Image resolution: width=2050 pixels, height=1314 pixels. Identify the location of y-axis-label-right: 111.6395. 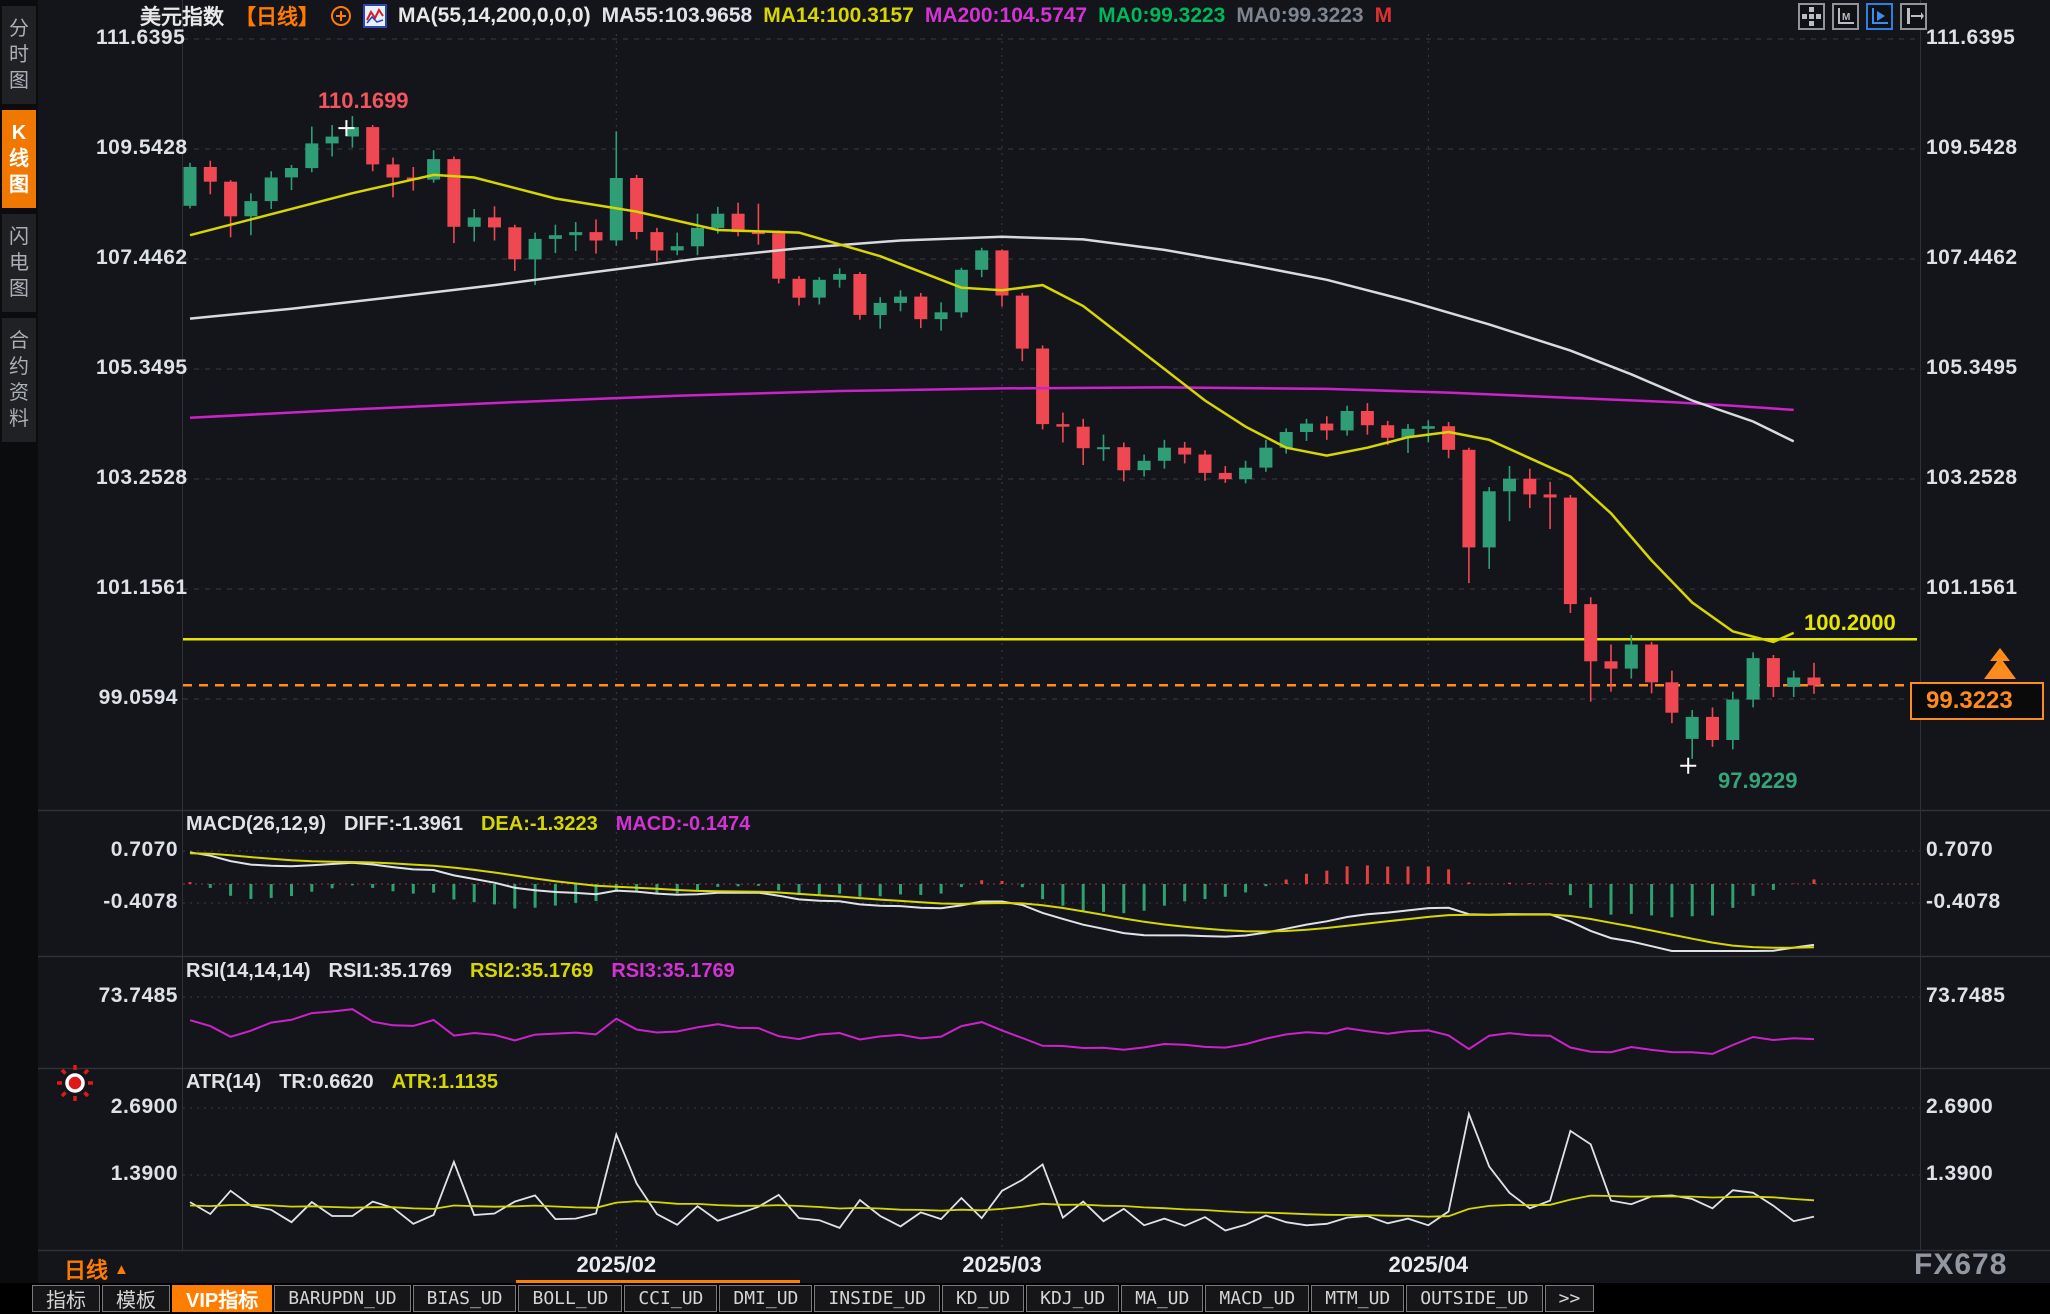
(1971, 37).